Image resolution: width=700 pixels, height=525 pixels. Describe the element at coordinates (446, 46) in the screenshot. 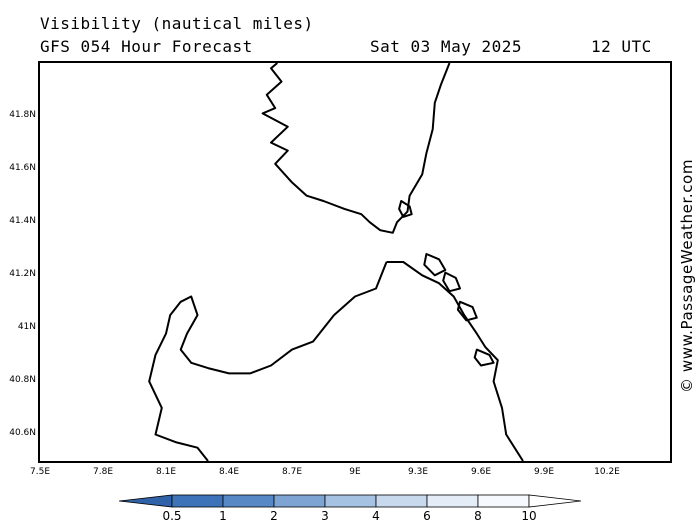

I see `forecast-date: Sat 03 May 2025` at that location.